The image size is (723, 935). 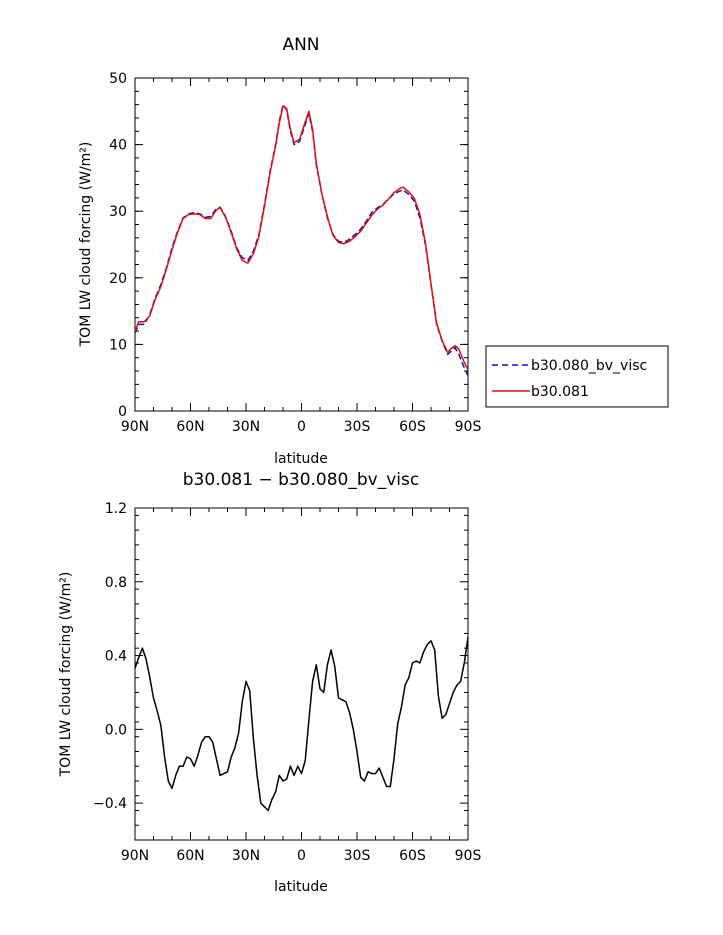 I want to click on legend-label-b30-080: b30.080_bv_visc, so click(x=589, y=366).